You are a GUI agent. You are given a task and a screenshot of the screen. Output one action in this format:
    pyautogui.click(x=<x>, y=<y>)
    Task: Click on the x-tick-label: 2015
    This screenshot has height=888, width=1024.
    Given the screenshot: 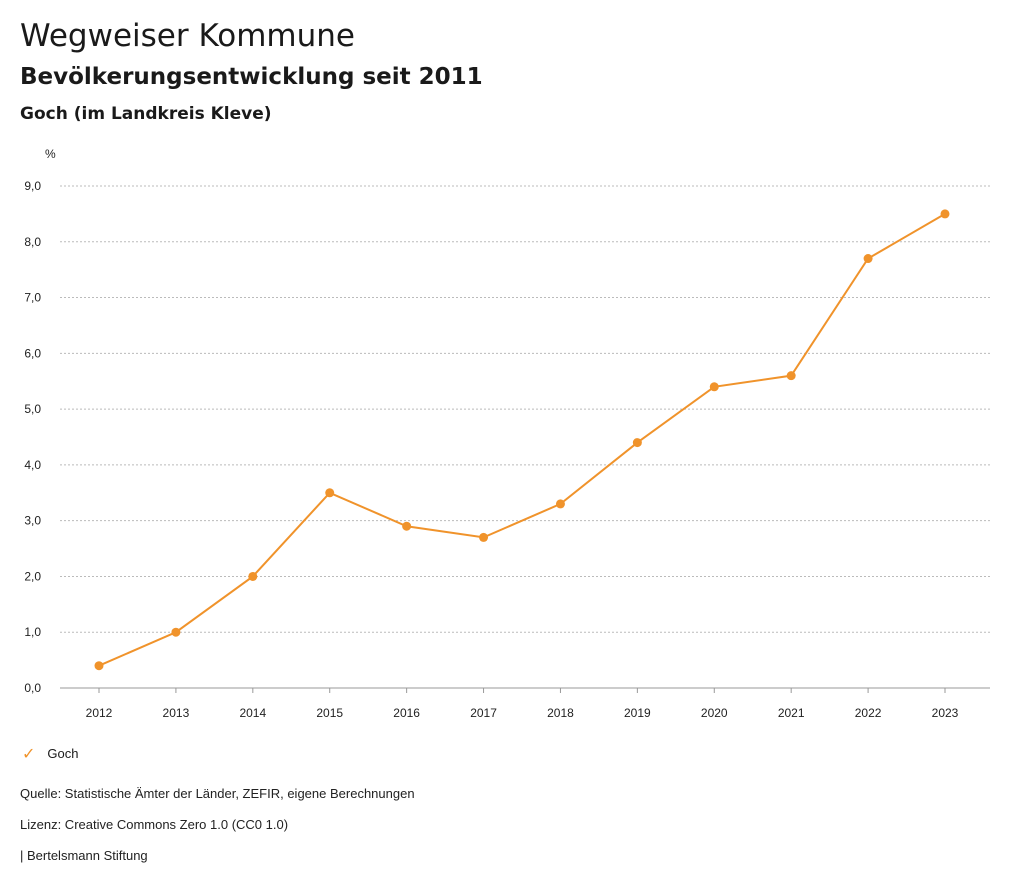 What is the action you would take?
    pyautogui.click(x=329, y=713)
    